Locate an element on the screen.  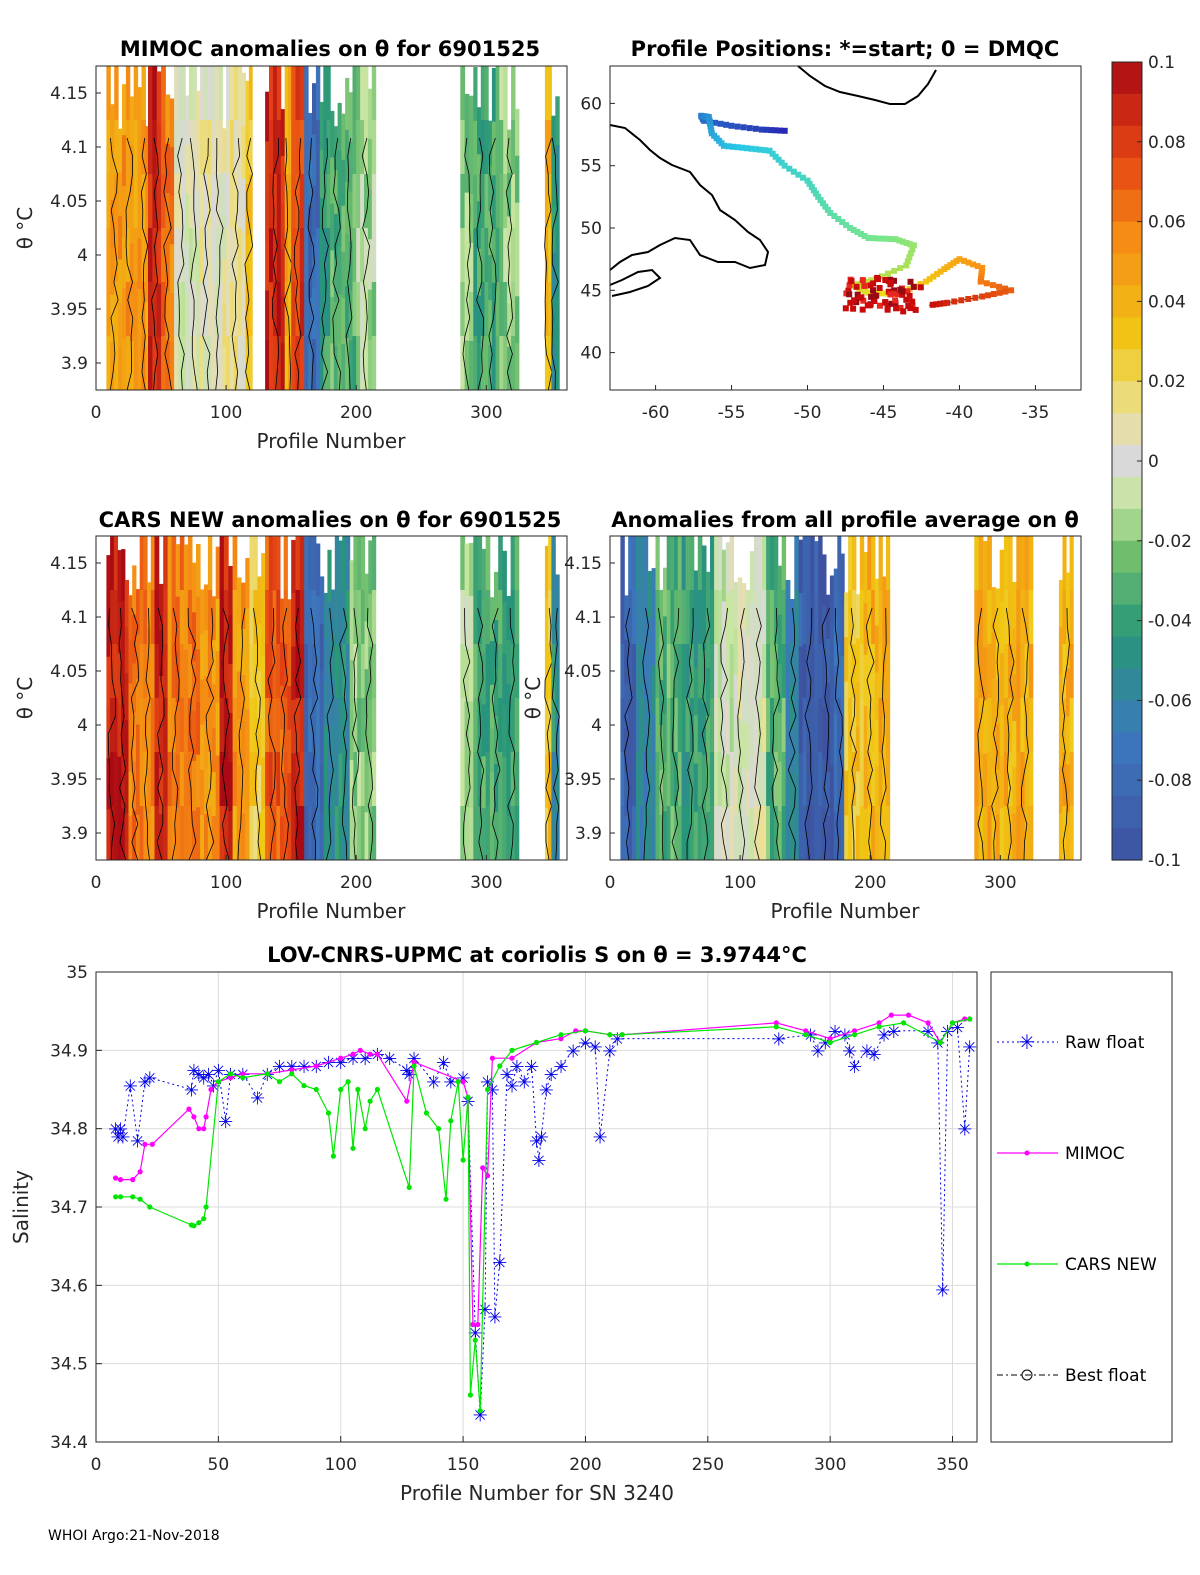
x-tick-label: 100 is located at coordinates (740, 883).